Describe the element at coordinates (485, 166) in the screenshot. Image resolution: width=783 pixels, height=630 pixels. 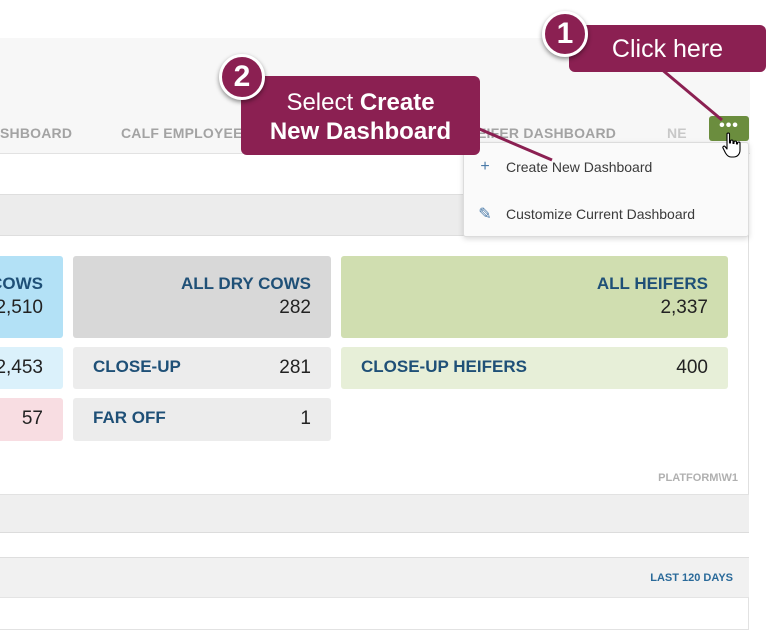
I see `plus-icon: +` at that location.